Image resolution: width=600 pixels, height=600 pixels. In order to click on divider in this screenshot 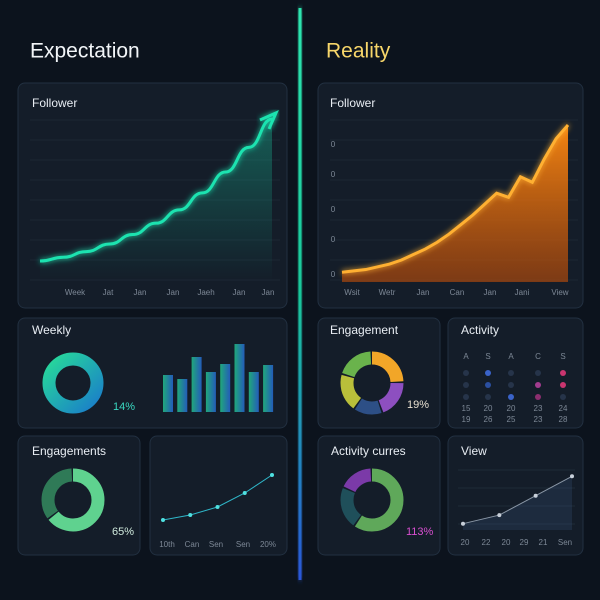, I will do `click(300, 294)`.